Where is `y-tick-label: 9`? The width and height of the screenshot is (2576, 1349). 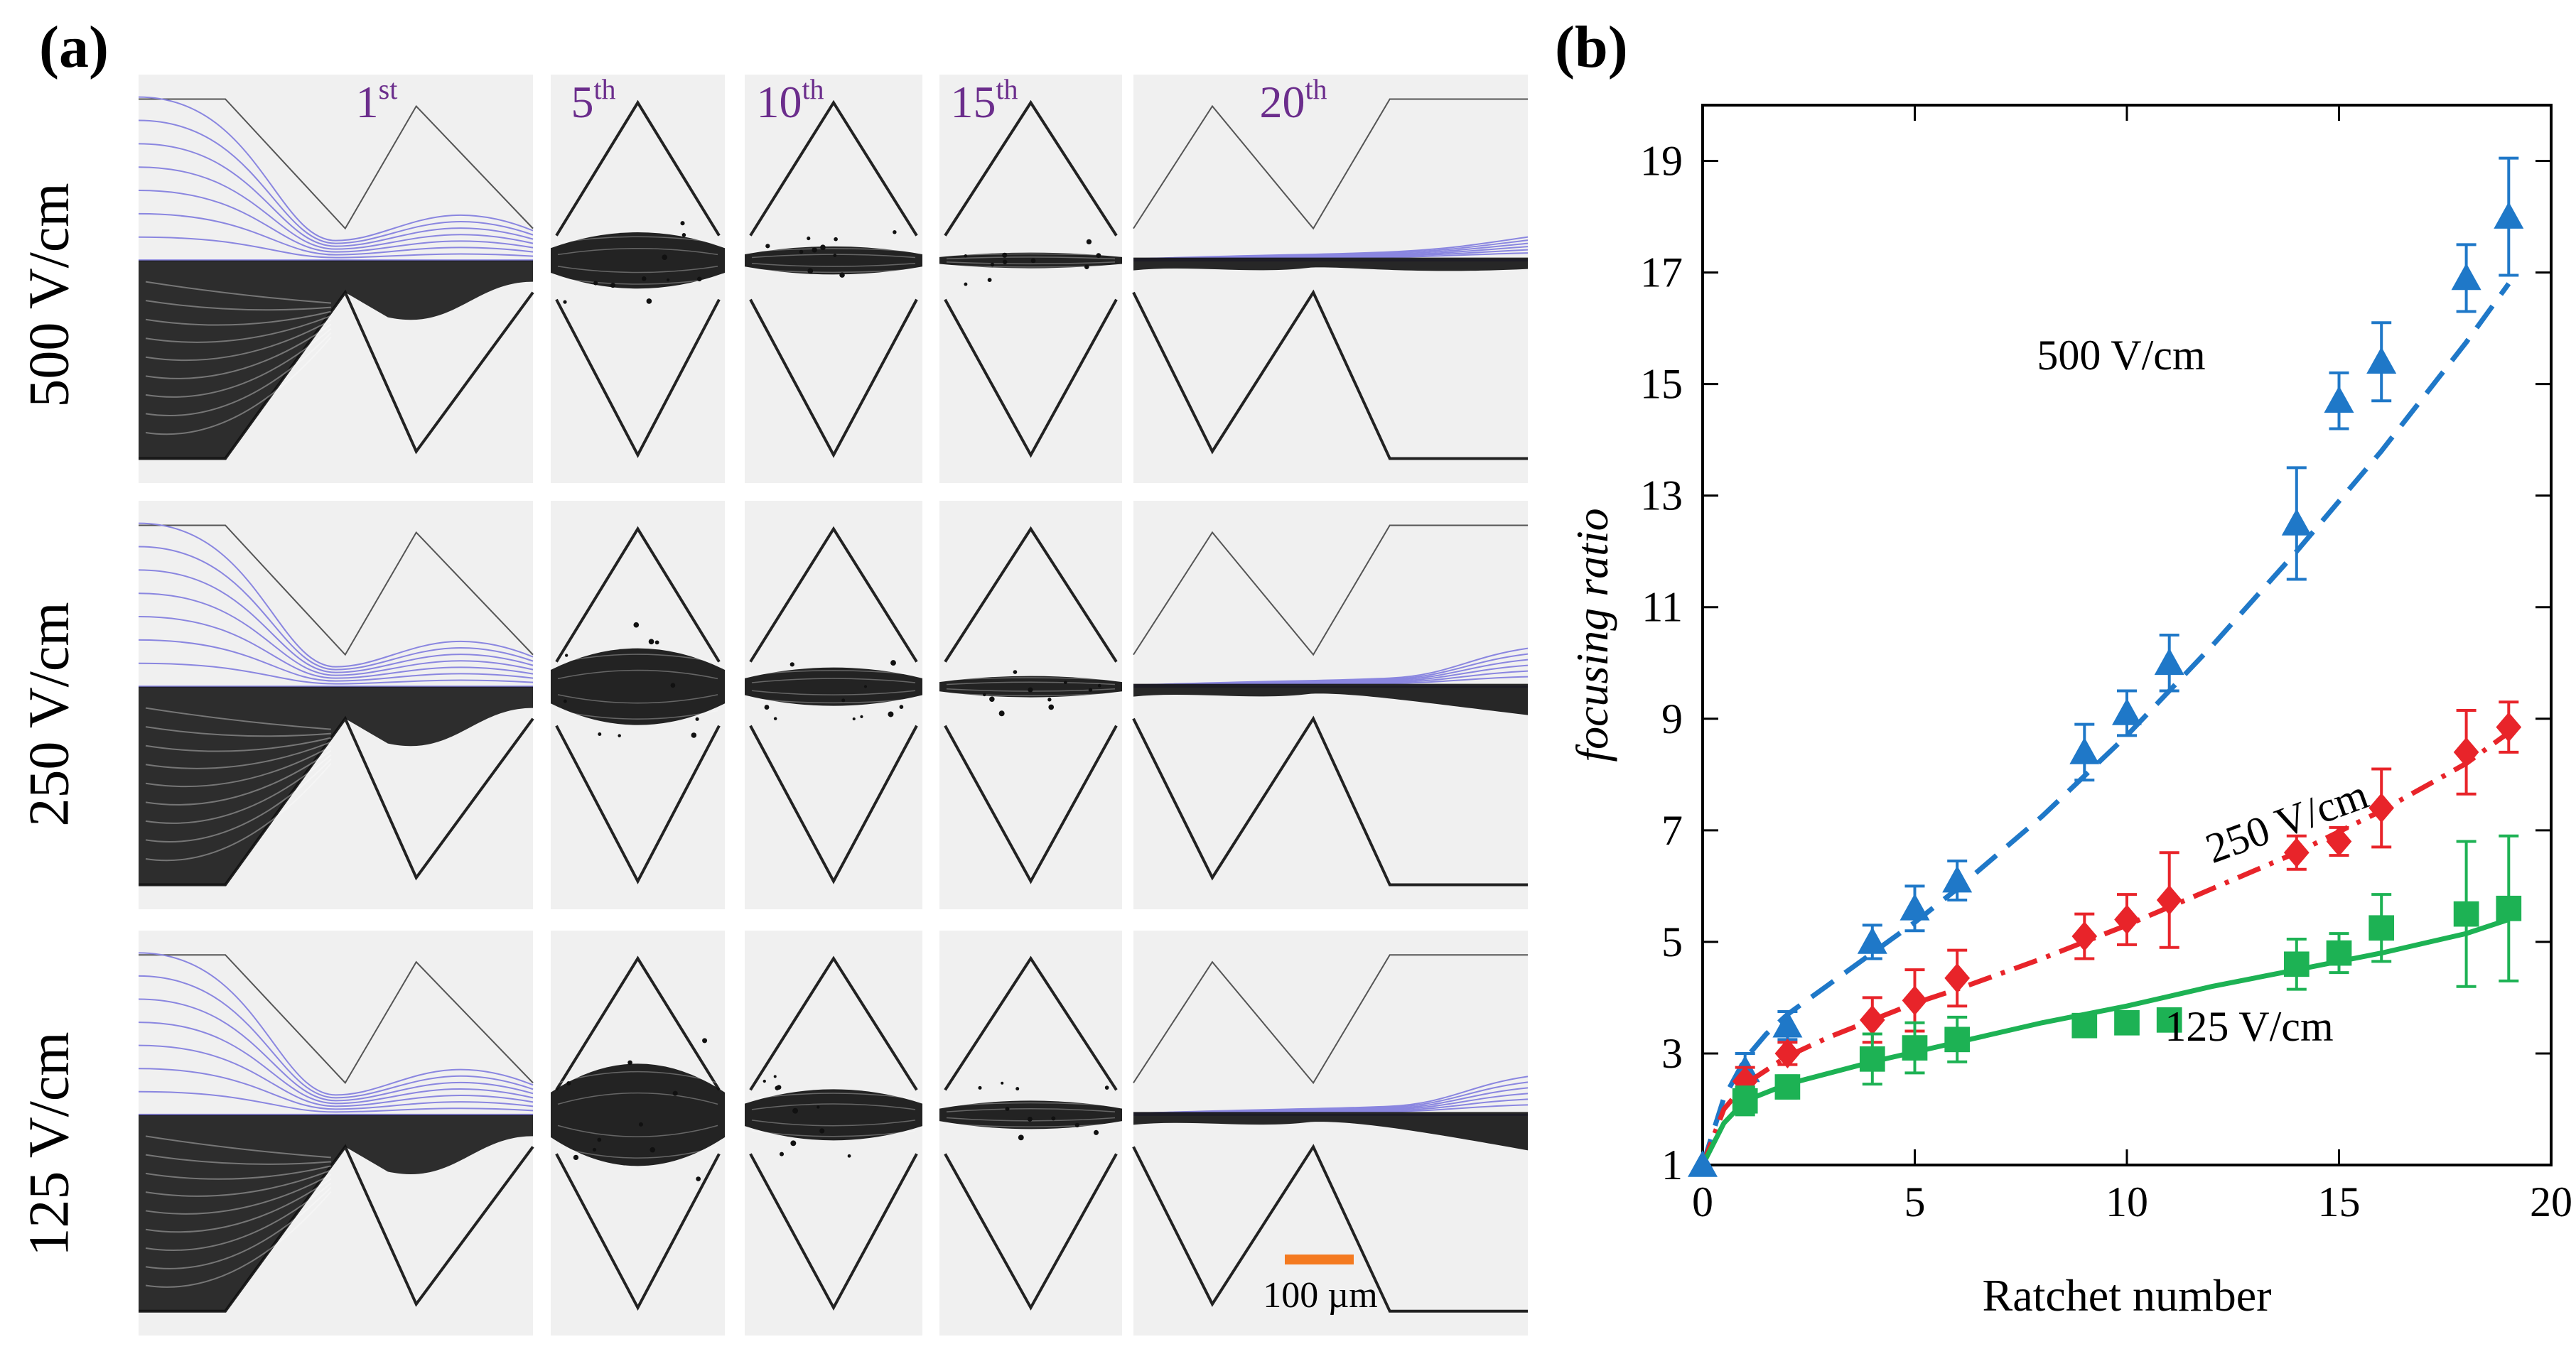 y-tick-label: 9 is located at coordinates (1672, 718).